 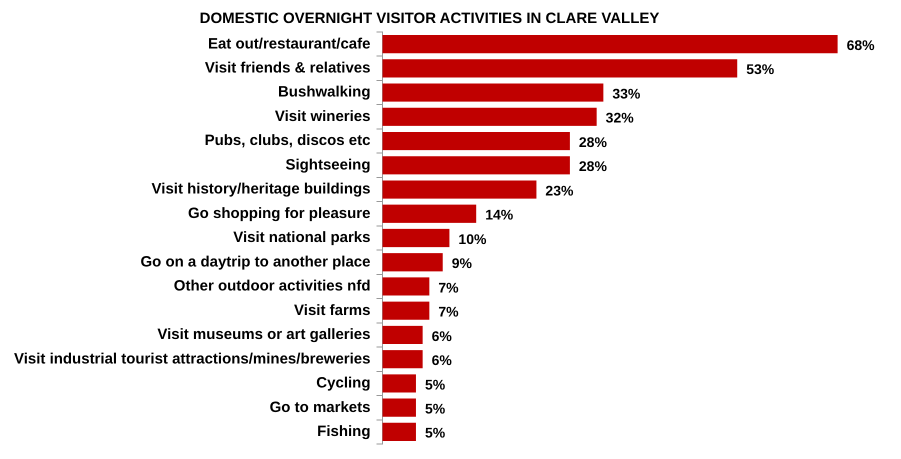 What do you see at coordinates (499, 214) in the screenshot?
I see `data-label: 14%` at bounding box center [499, 214].